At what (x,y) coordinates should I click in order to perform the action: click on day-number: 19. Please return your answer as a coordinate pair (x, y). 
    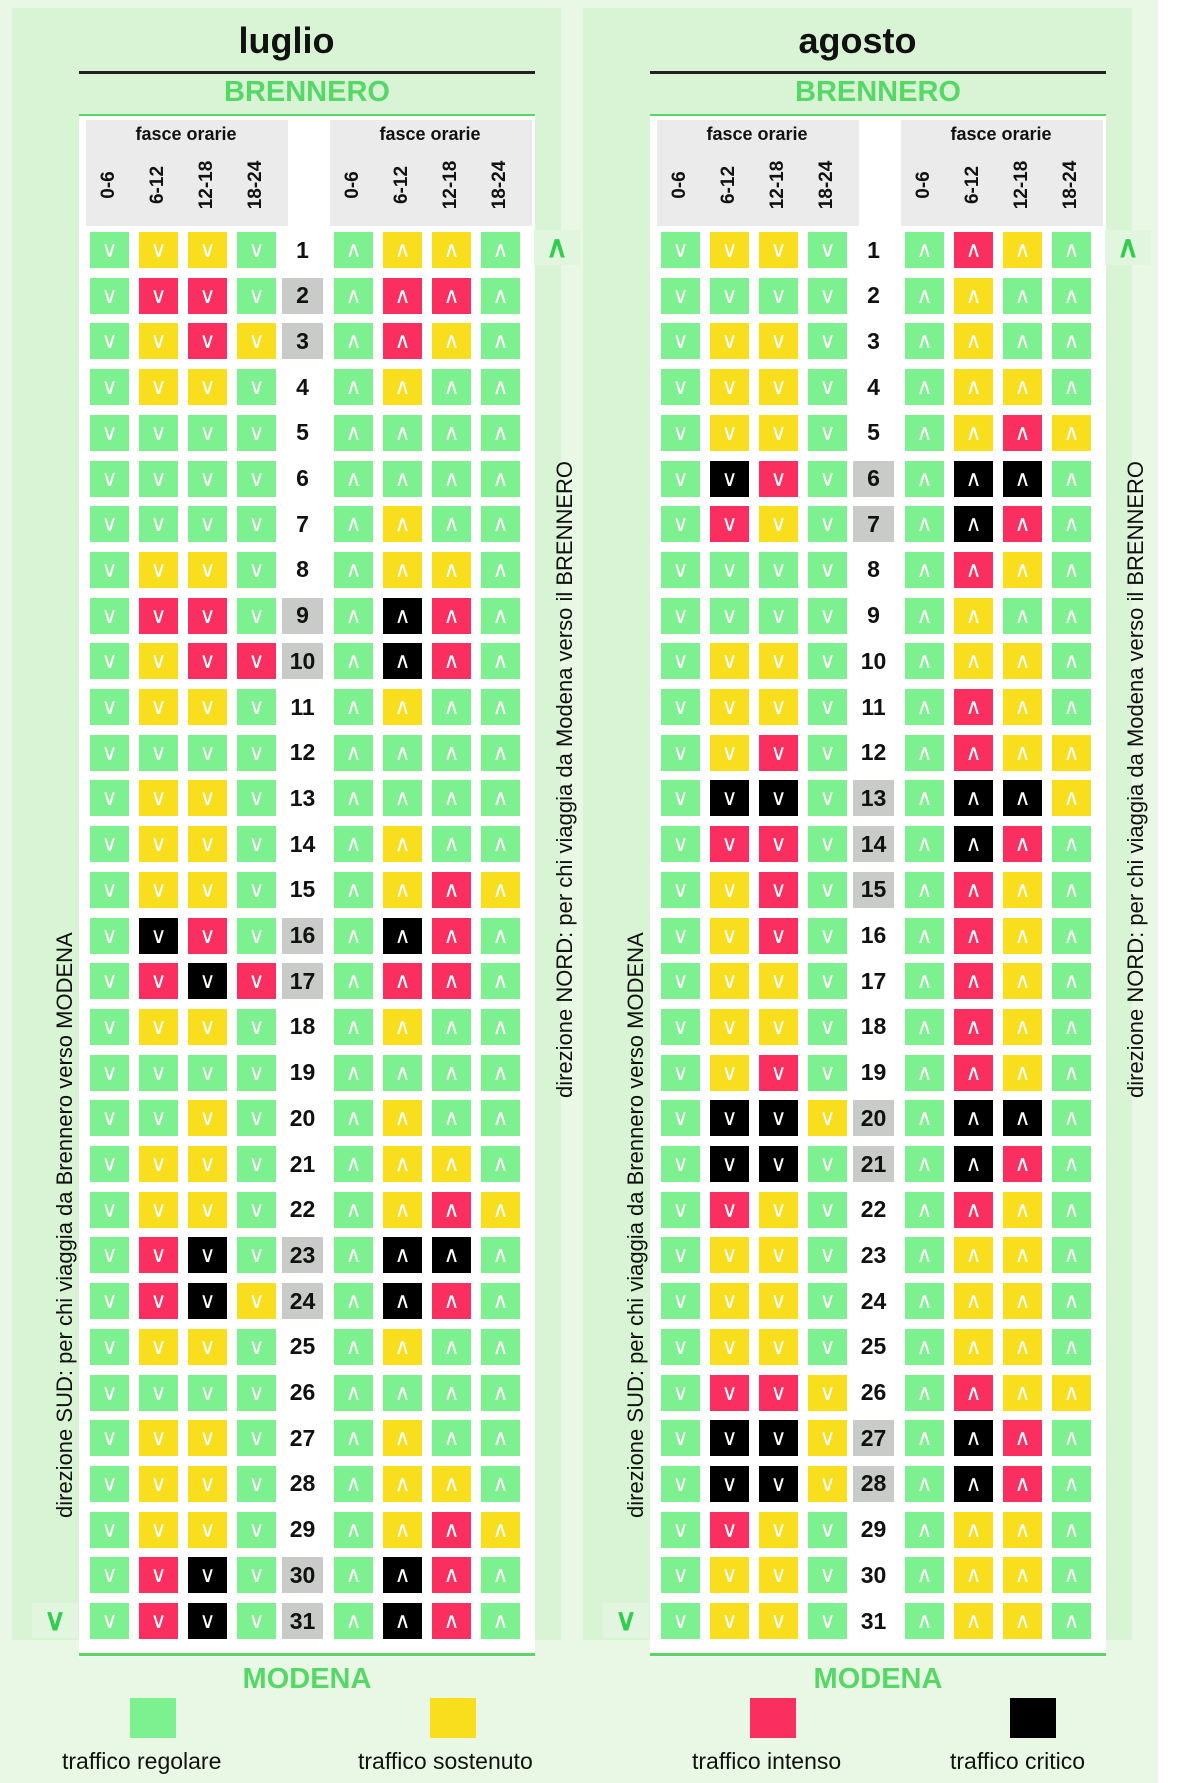
    Looking at the image, I should click on (302, 1072).